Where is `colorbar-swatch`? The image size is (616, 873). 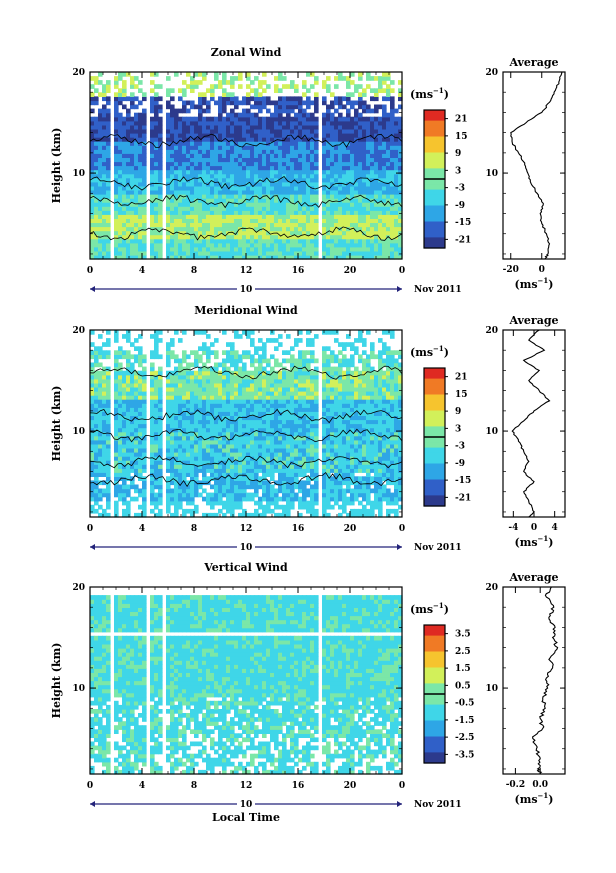 colorbar-swatch is located at coordinates (434, 139).